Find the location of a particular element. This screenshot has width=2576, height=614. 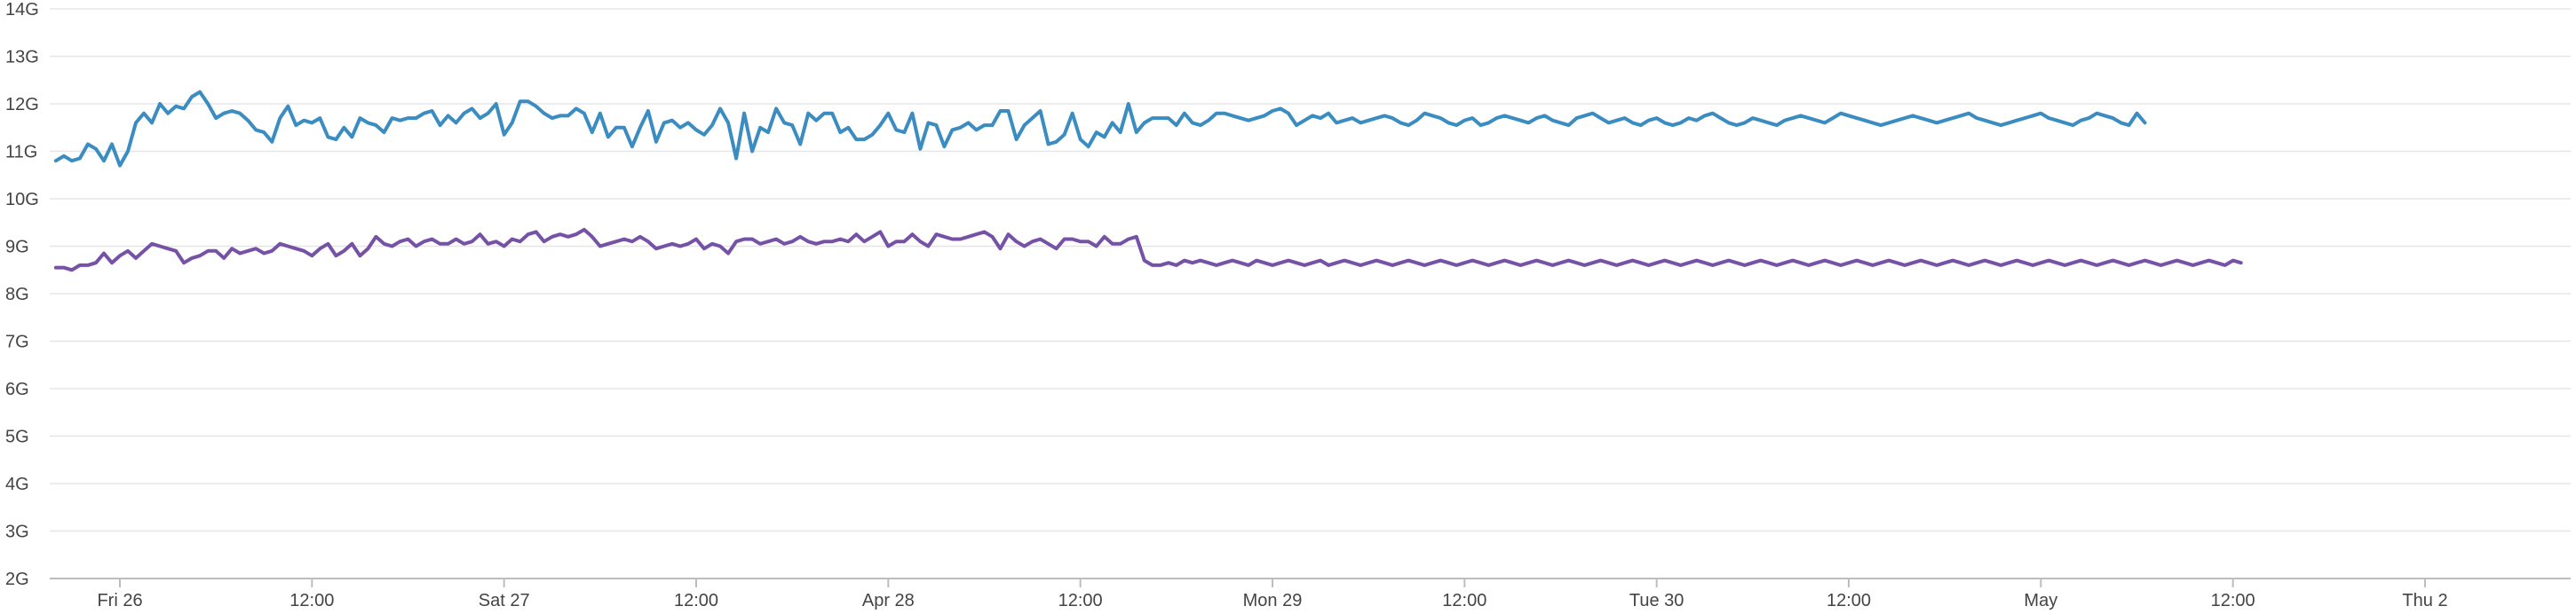

x-tick-label: Apr 28 is located at coordinates (889, 600).